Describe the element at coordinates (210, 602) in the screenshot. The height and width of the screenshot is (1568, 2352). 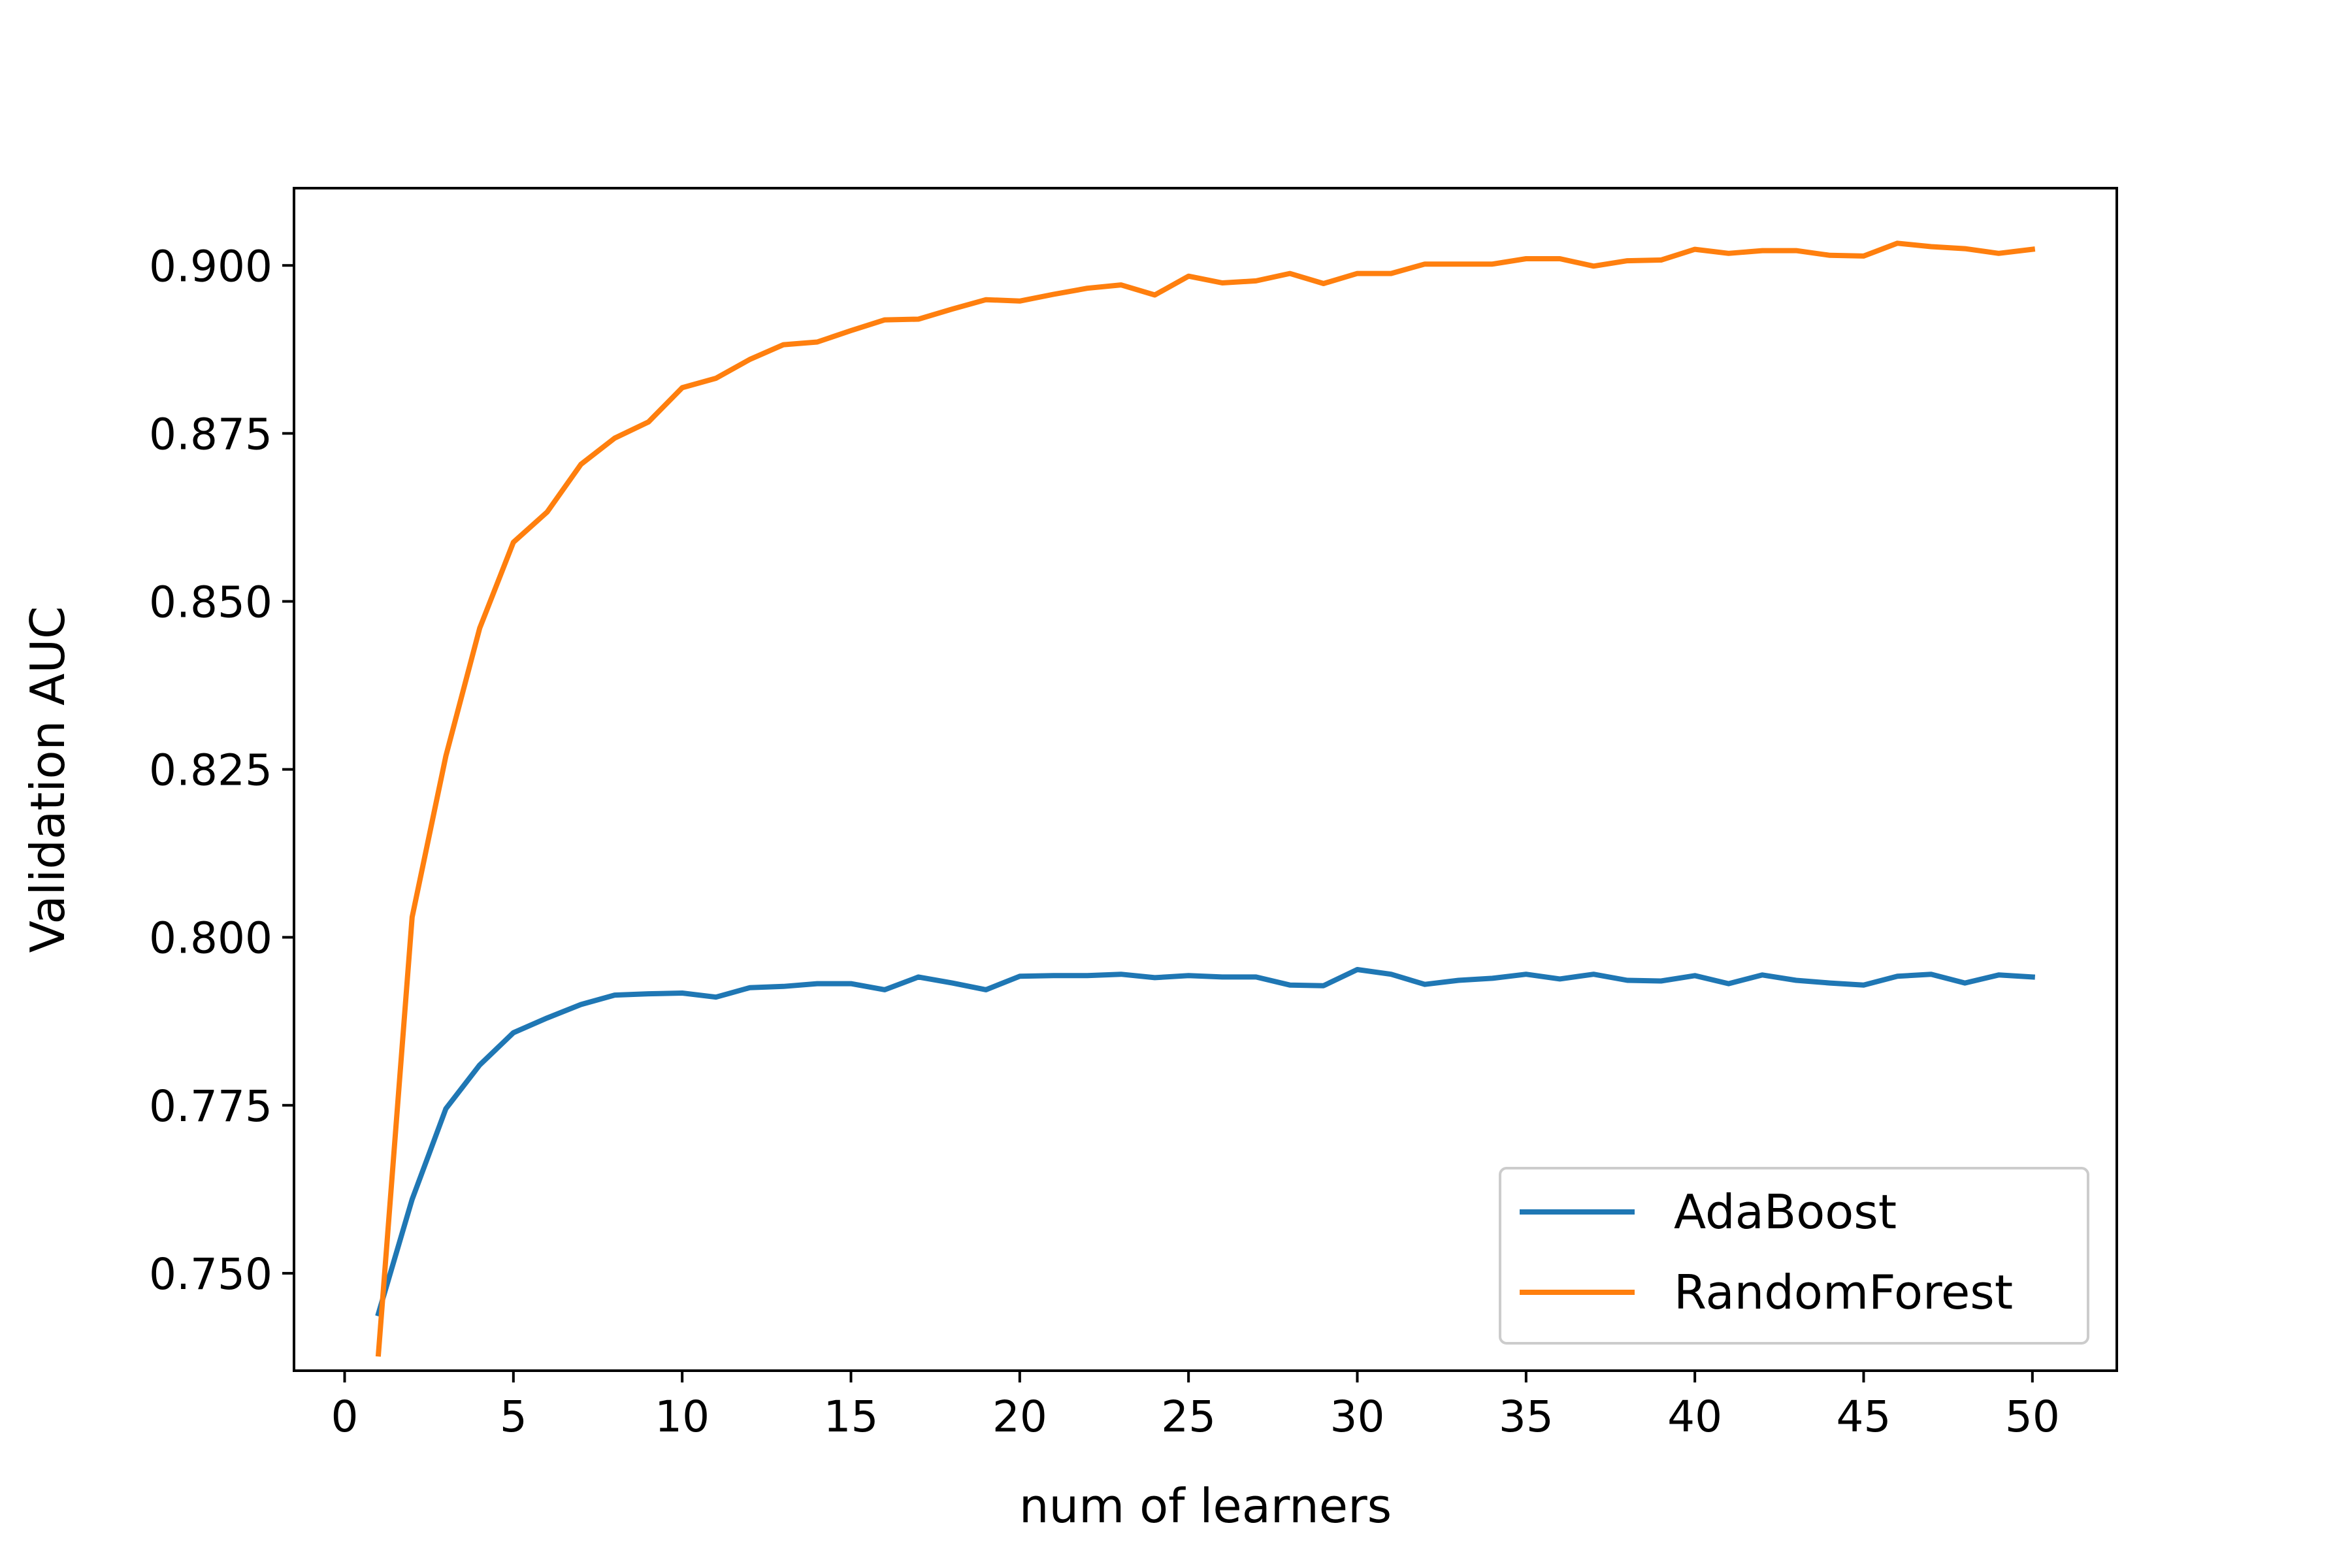
I see `y-tick-label: 0.850` at that location.